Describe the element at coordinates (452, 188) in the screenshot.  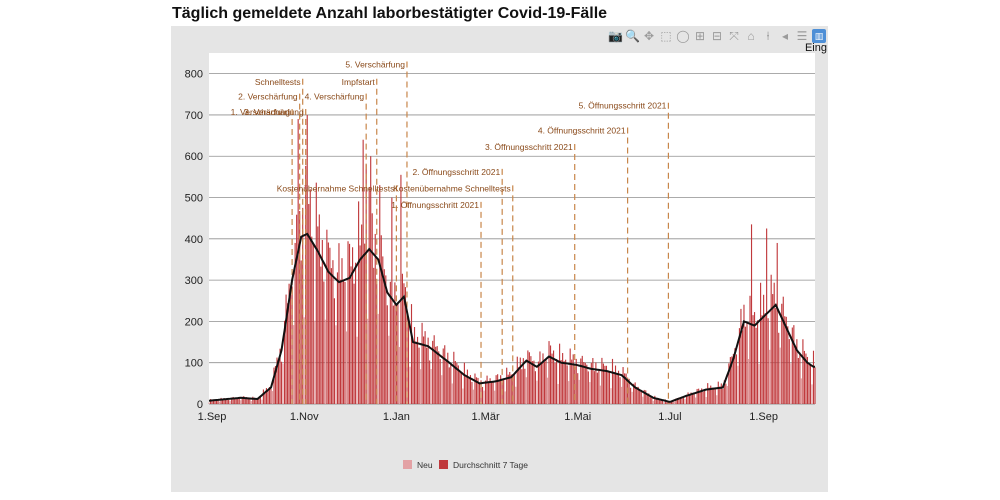
I see `event-annotation: Kostenübernahme Schnelltests` at that location.